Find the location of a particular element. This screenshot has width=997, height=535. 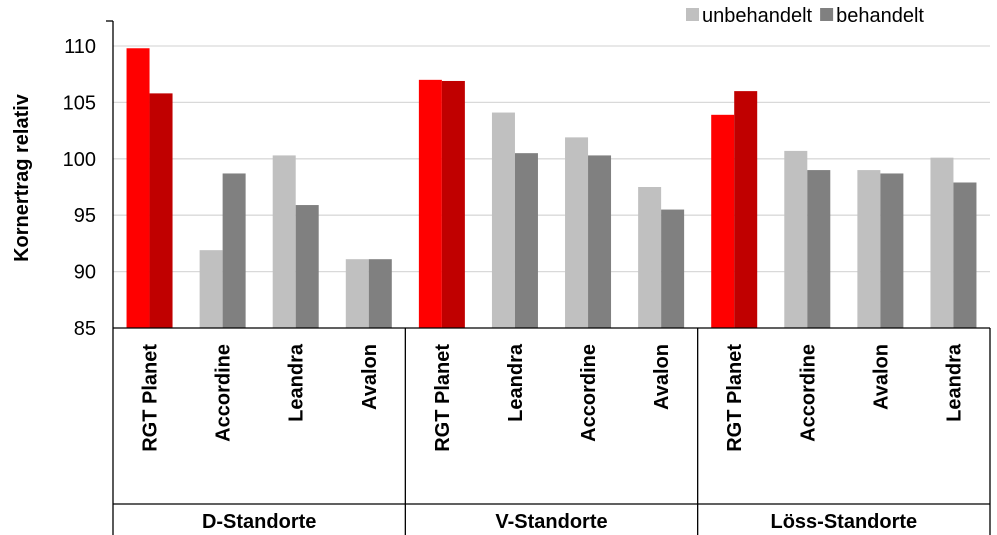

y-axis: 85 90 95 100 105 110 is located at coordinates (88, 180).